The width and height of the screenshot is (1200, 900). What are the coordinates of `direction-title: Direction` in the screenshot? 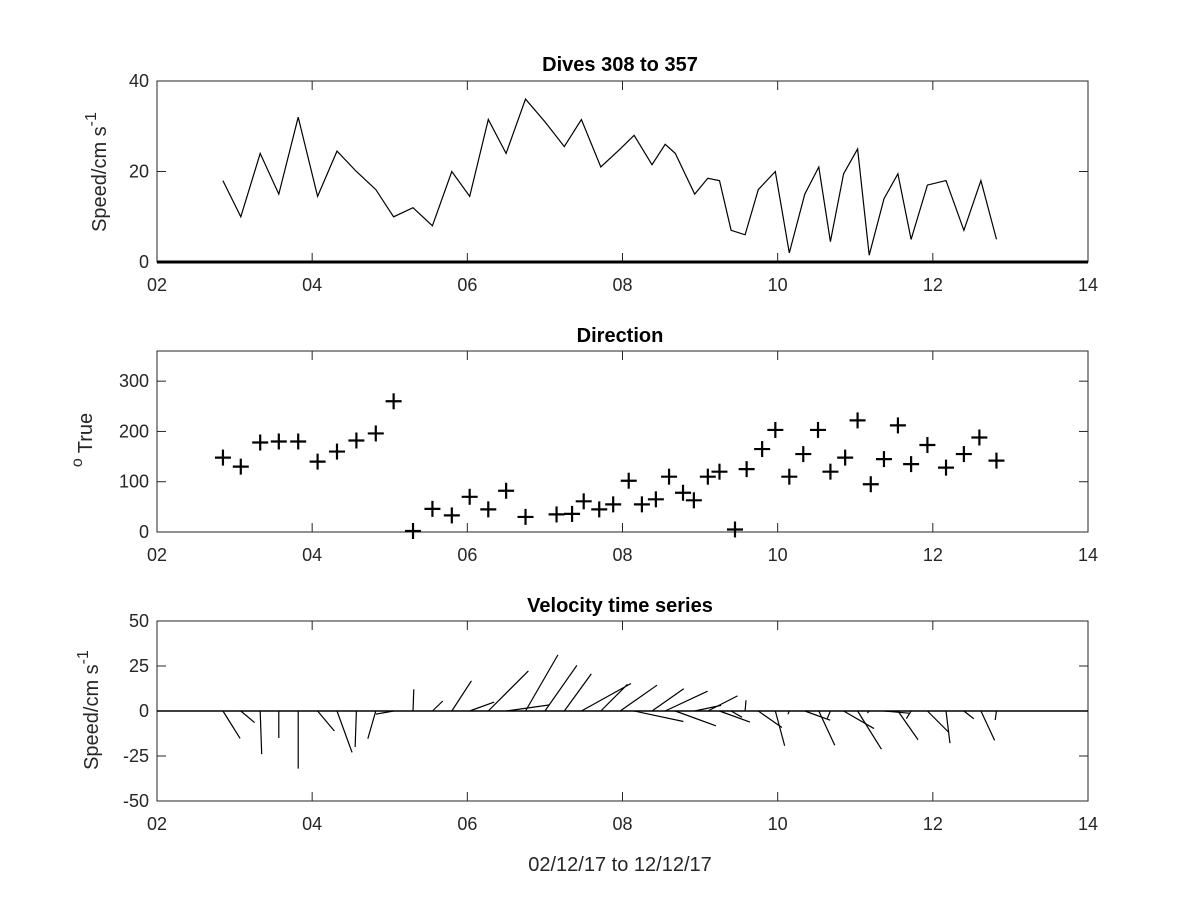 It's located at (620, 336).